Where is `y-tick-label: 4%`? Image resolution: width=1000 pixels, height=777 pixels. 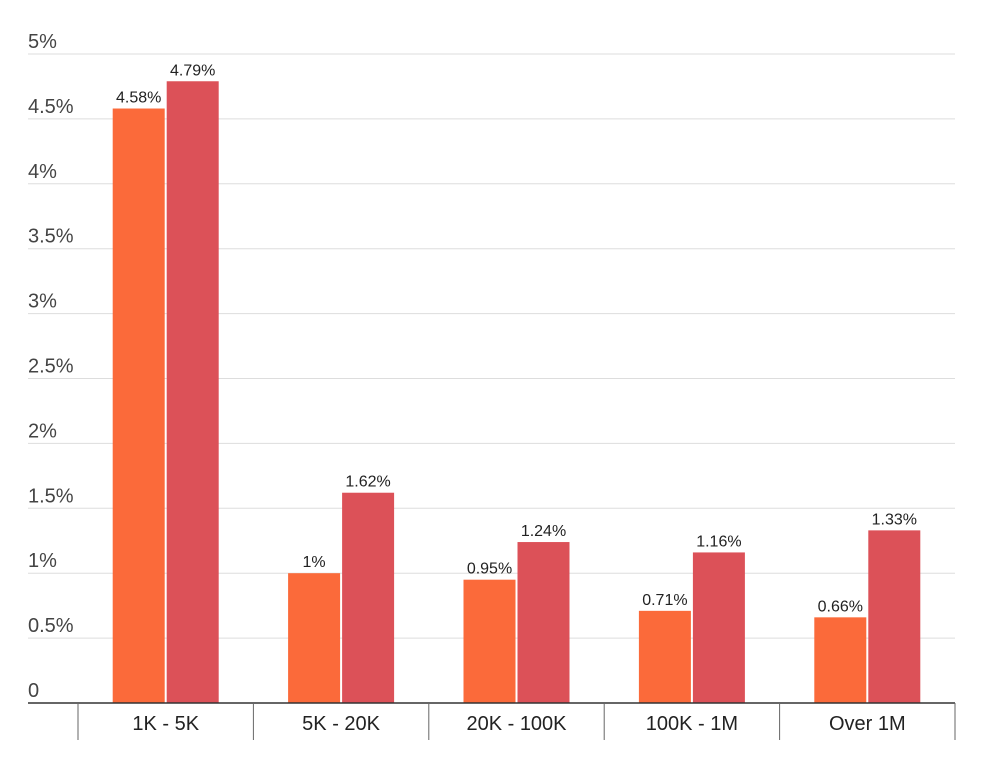
y-tick-label: 4% is located at coordinates (42, 172).